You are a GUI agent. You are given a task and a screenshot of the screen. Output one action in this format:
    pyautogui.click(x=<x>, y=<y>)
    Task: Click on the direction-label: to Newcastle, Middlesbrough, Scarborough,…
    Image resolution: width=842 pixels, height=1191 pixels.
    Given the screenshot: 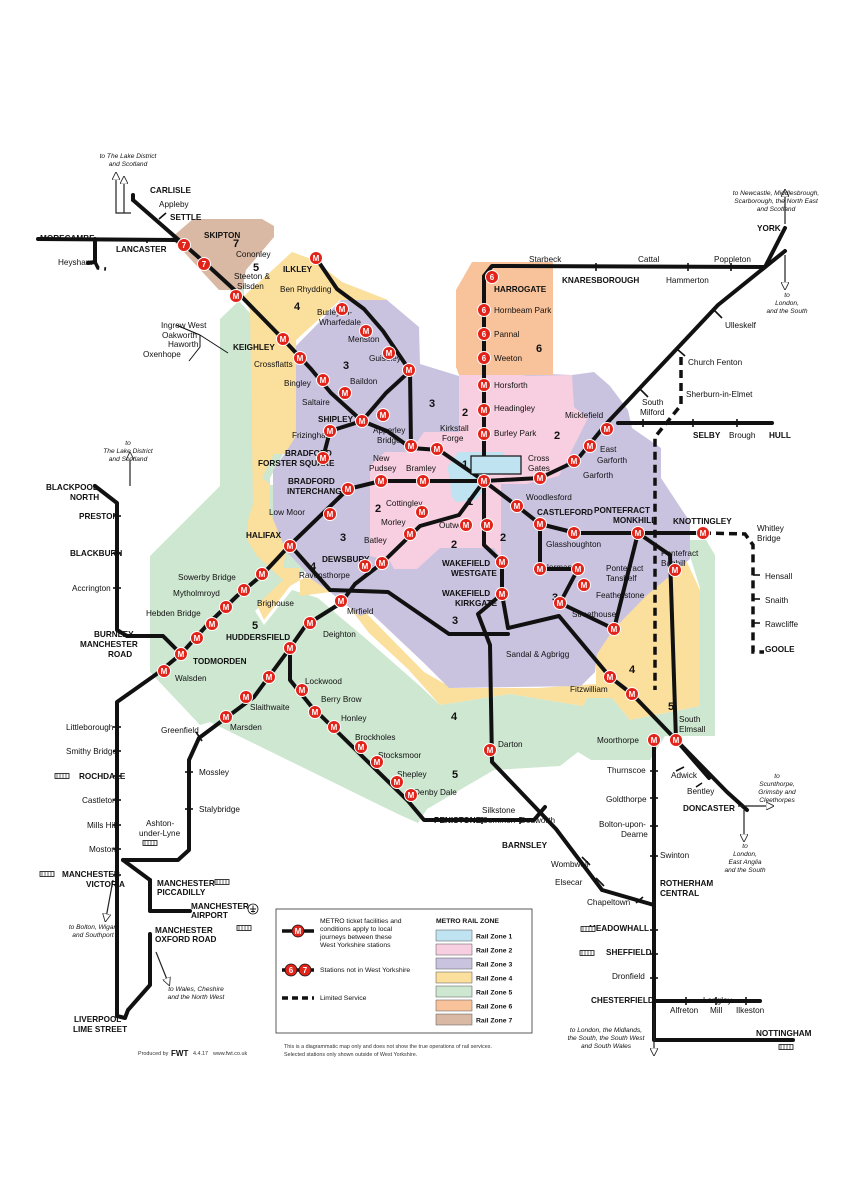 What is the action you would take?
    pyautogui.click(x=776, y=201)
    